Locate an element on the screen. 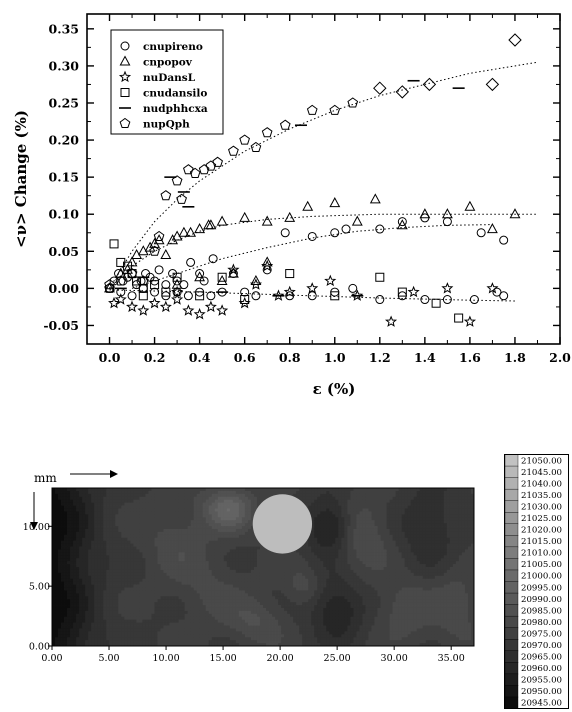 This screenshot has width=572, height=712. x-tick-label: 0.0 is located at coordinates (110, 357).